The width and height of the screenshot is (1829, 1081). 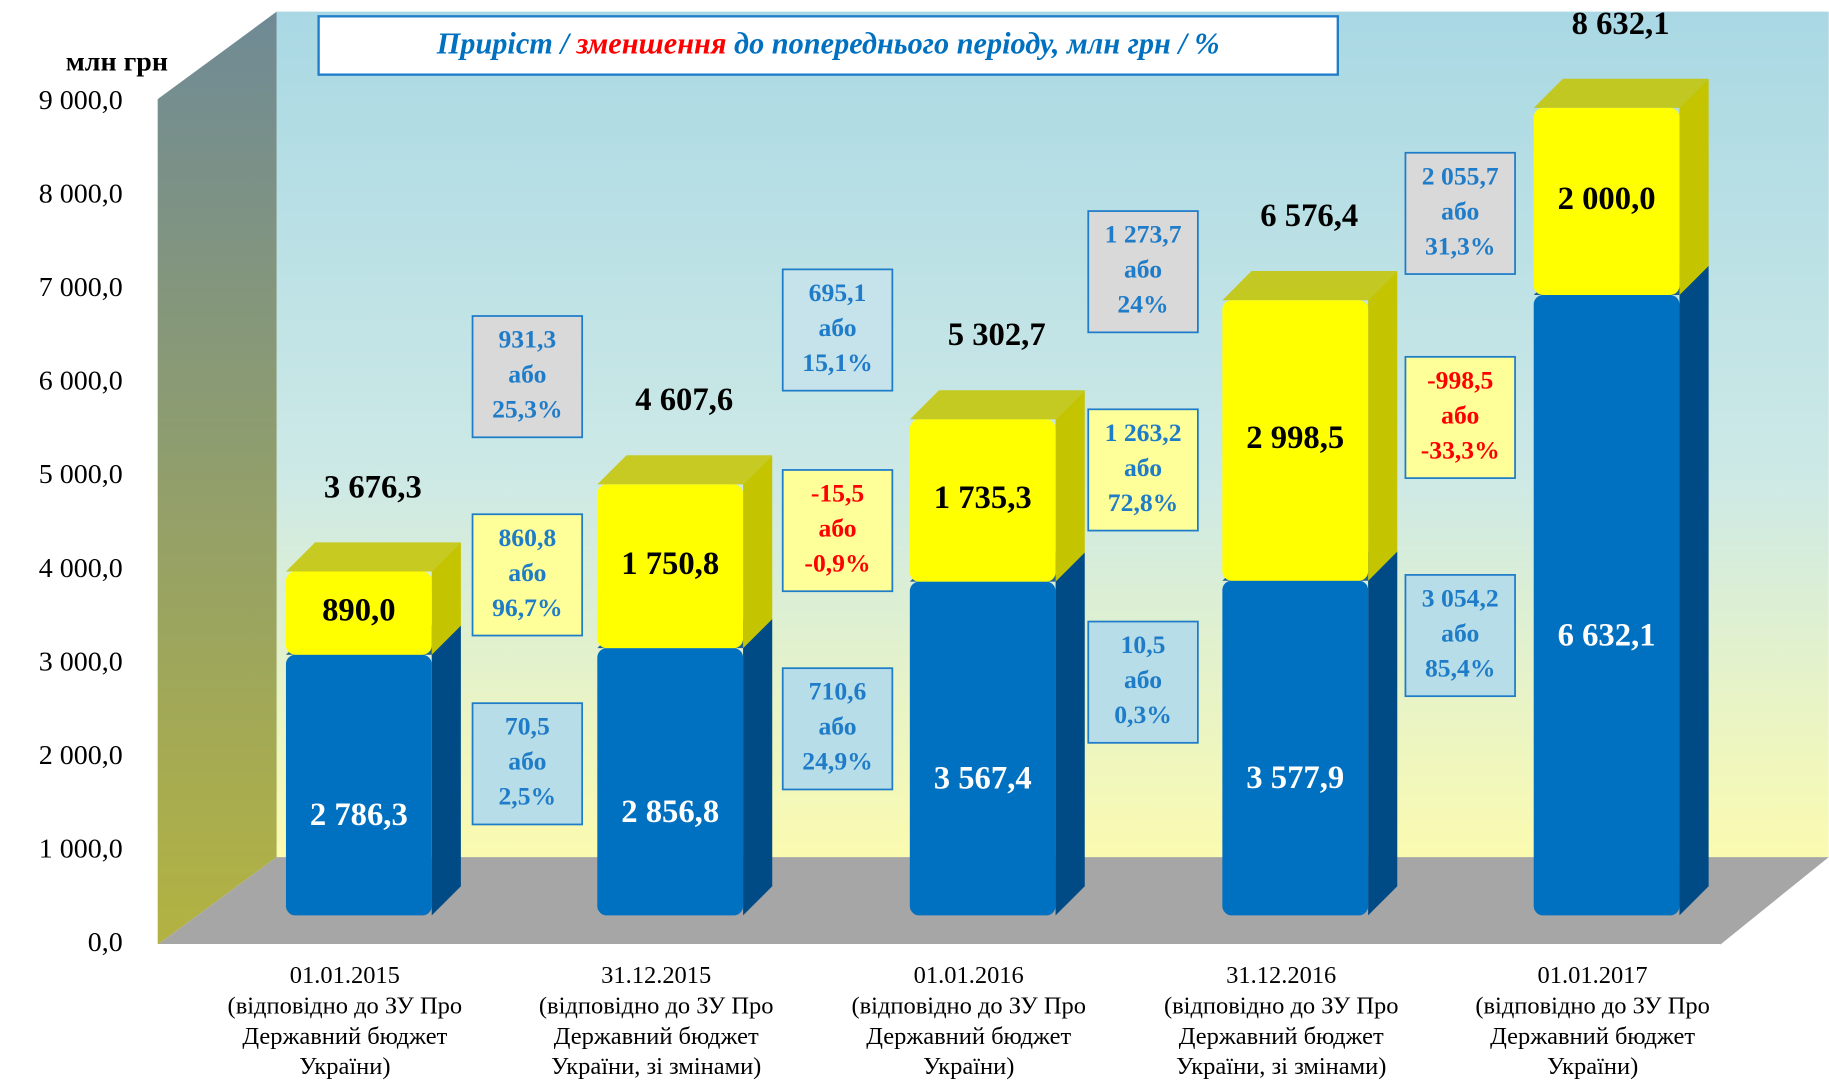 What do you see at coordinates (1281, 975) in the screenshot?
I see `x-tick-line: 31.12.2016` at bounding box center [1281, 975].